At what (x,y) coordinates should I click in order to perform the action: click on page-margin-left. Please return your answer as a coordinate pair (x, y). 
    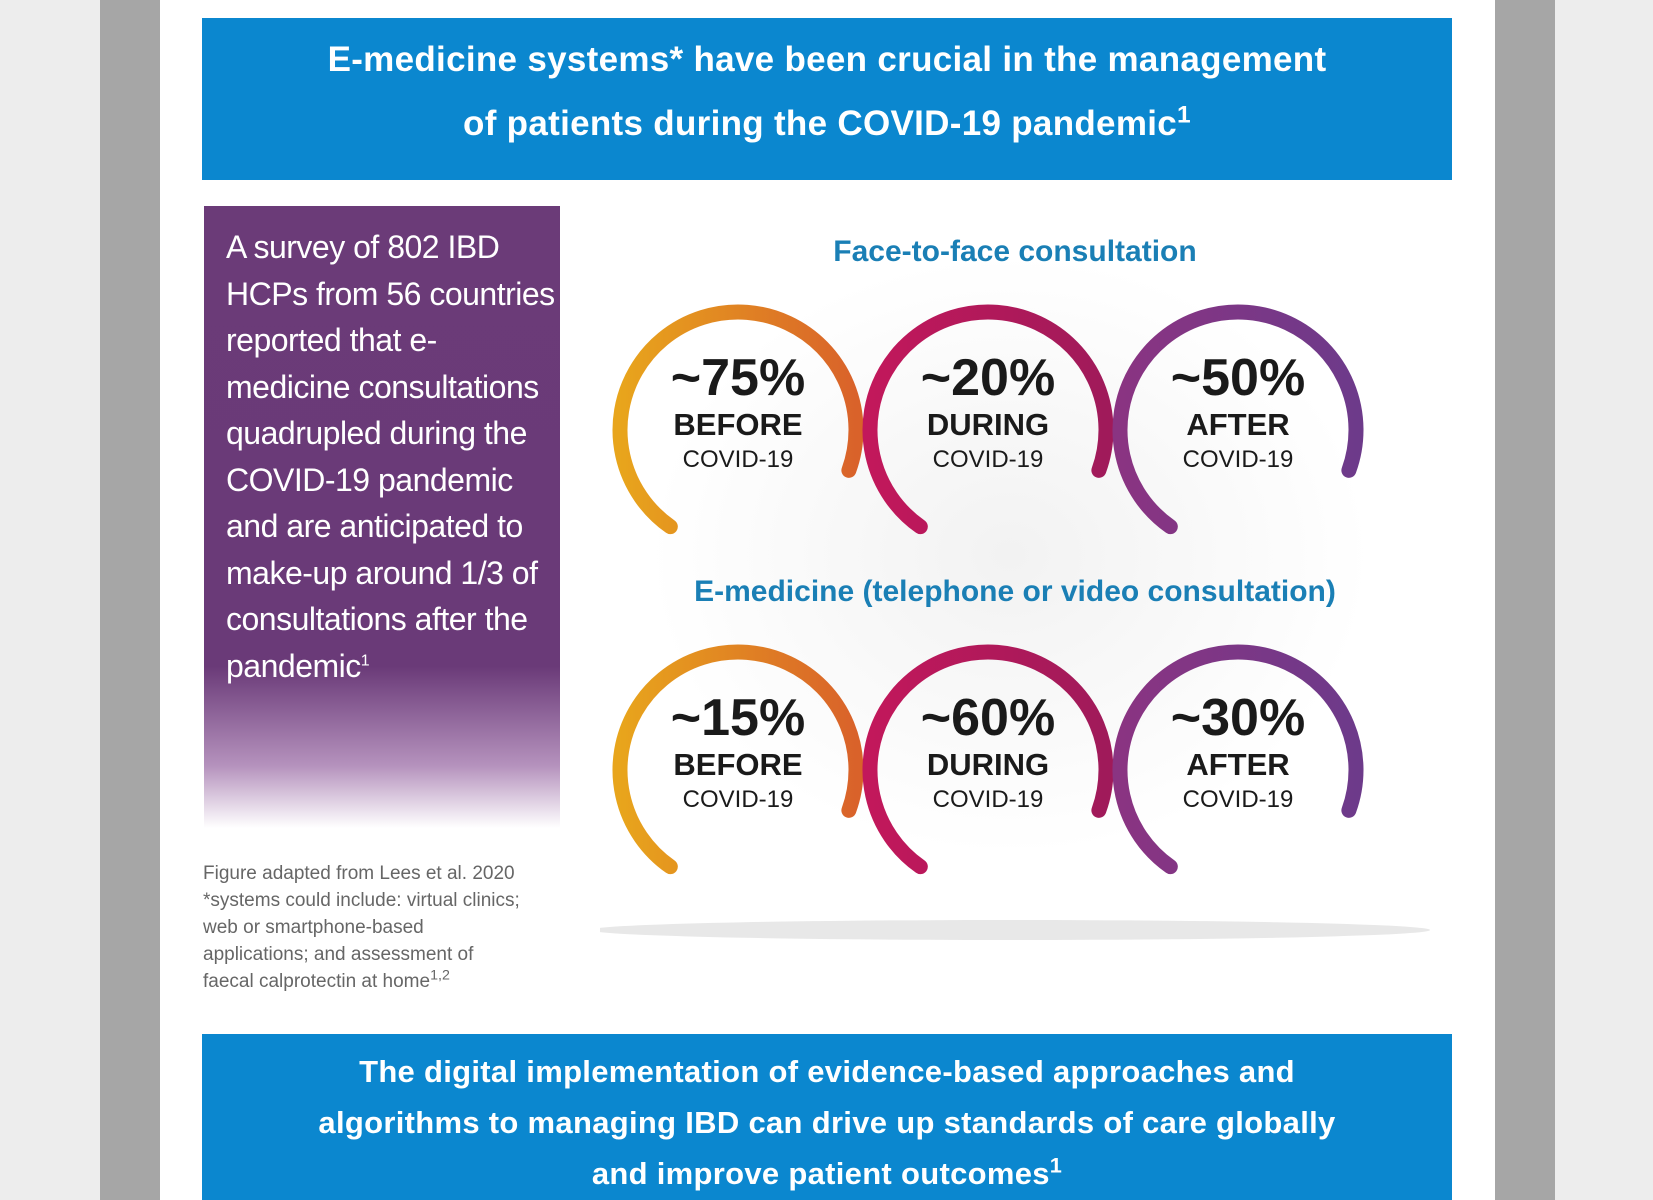
    Looking at the image, I should click on (50, 600).